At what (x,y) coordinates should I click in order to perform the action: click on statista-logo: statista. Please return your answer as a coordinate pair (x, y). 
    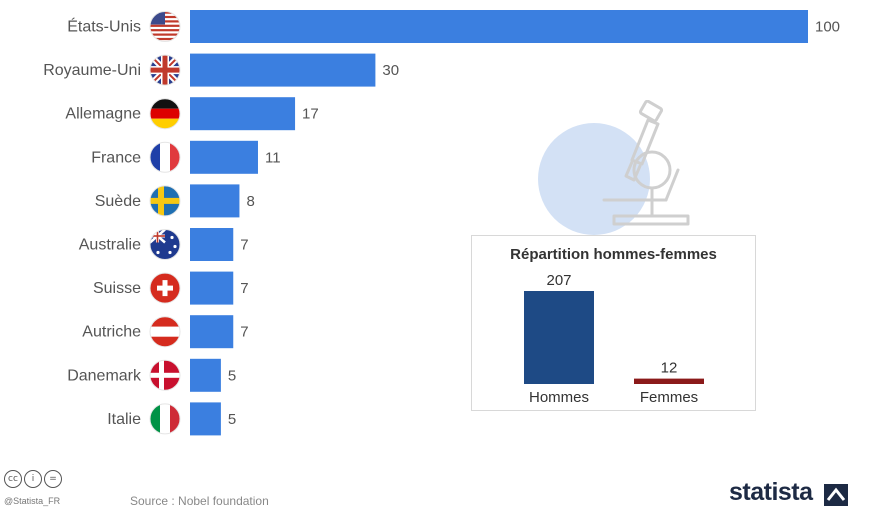
    Looking at the image, I should click on (771, 492).